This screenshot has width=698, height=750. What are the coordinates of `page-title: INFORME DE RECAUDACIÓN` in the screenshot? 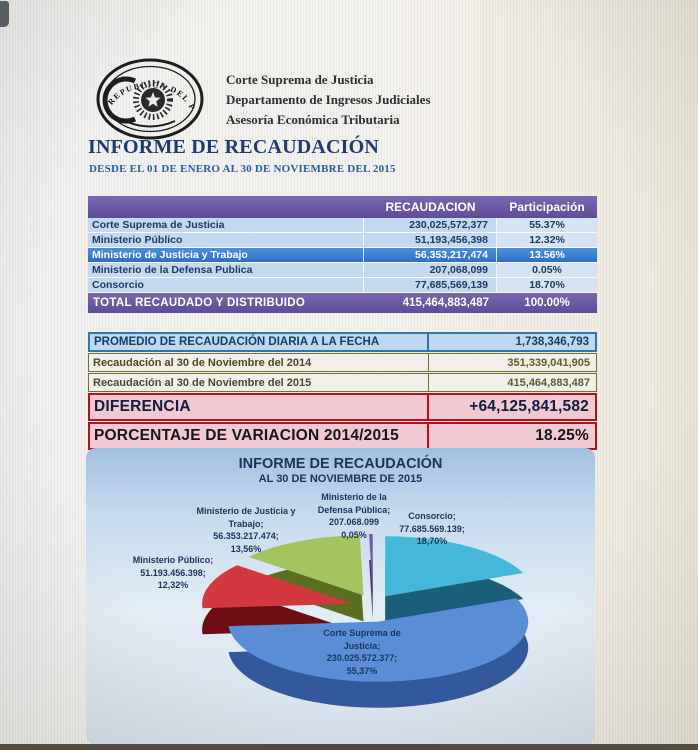 It's located at (234, 147).